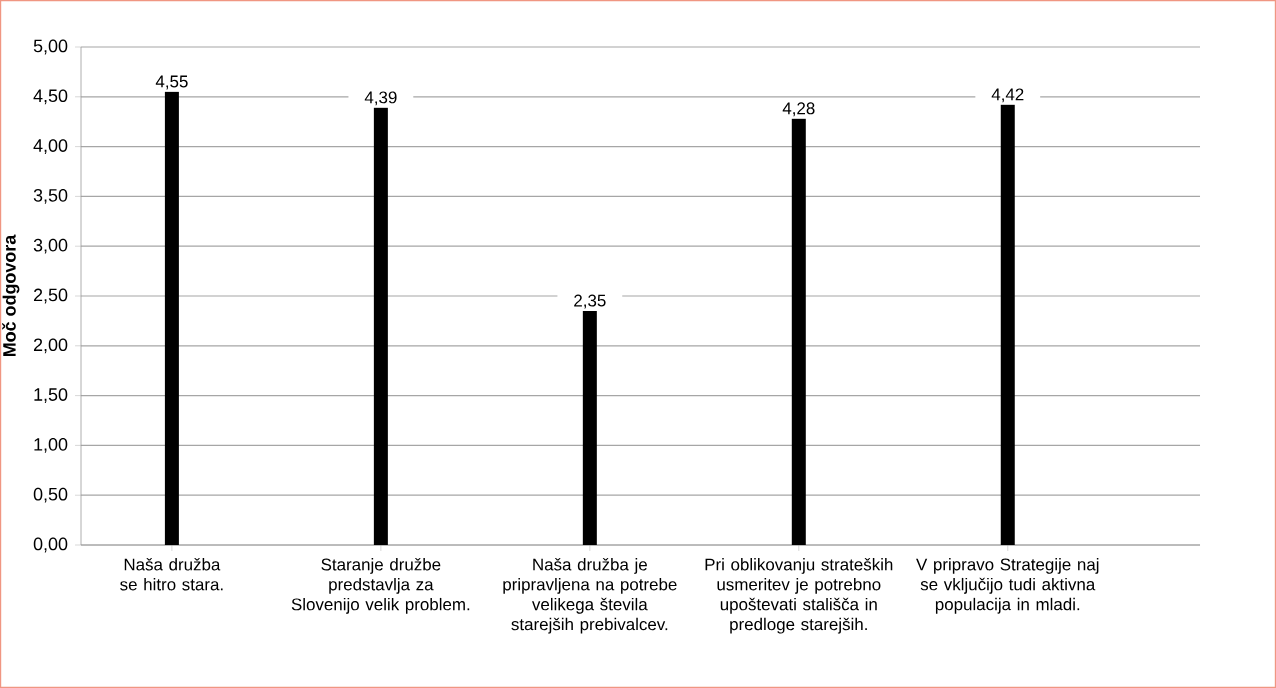 This screenshot has height=688, width=1276. What do you see at coordinates (1007, 586) in the screenshot?
I see `x-tick-label: V pripravo Strategije naj se vključijo tudi aktivna populacija in mladi.` at bounding box center [1007, 586].